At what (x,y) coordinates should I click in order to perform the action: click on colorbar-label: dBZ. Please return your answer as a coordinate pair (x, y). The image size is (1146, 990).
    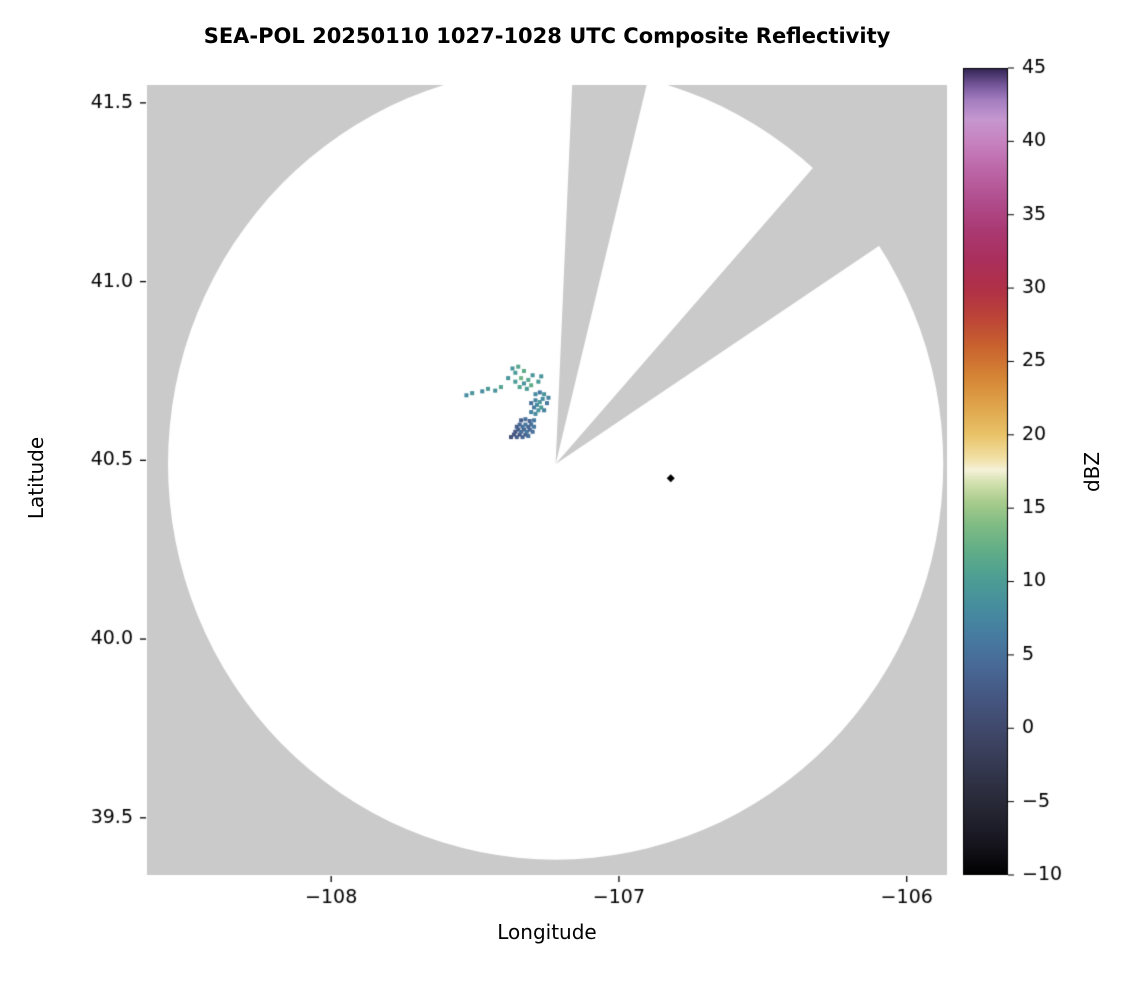
    Looking at the image, I should click on (1092, 472).